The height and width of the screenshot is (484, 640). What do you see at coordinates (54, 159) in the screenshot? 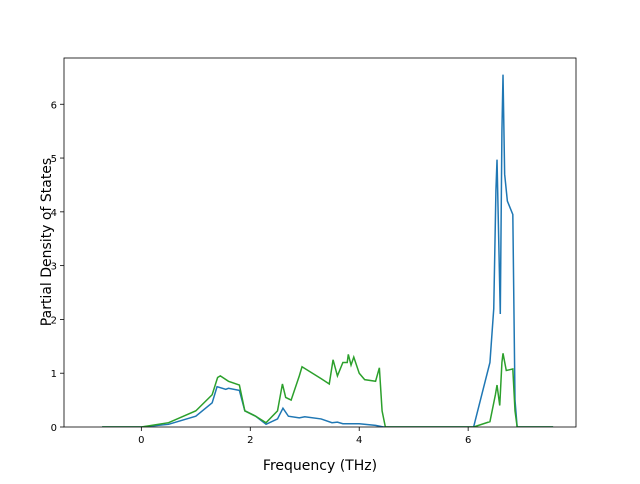
I see `y-tick-label: 5` at bounding box center [54, 159].